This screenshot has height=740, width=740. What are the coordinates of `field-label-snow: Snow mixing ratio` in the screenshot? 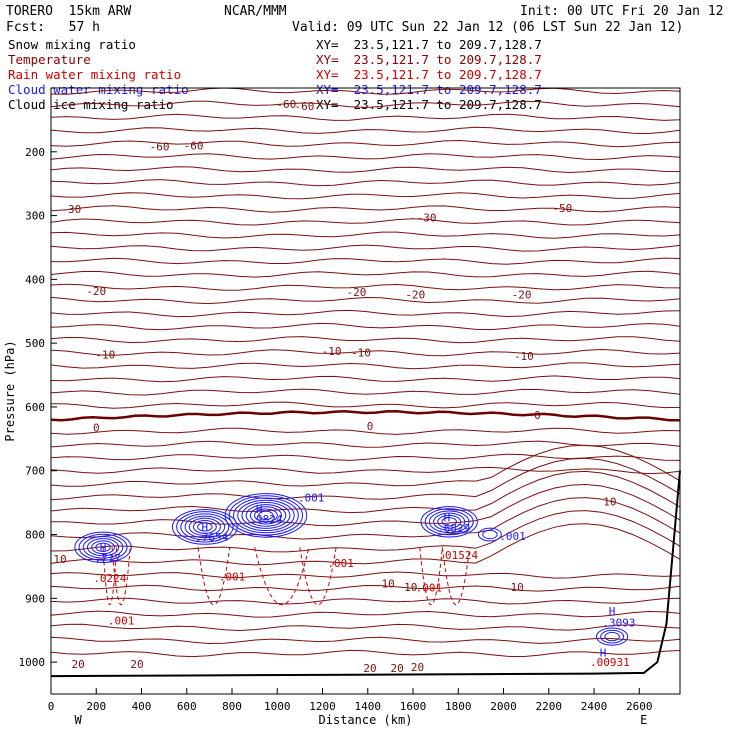 It's located at (72, 44).